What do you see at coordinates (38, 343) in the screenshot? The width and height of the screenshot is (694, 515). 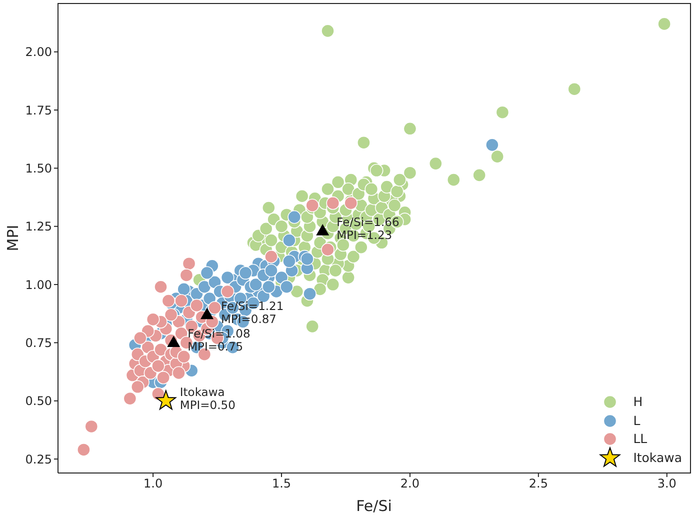 I see `y-tick-label: 0.75` at bounding box center [38, 343].